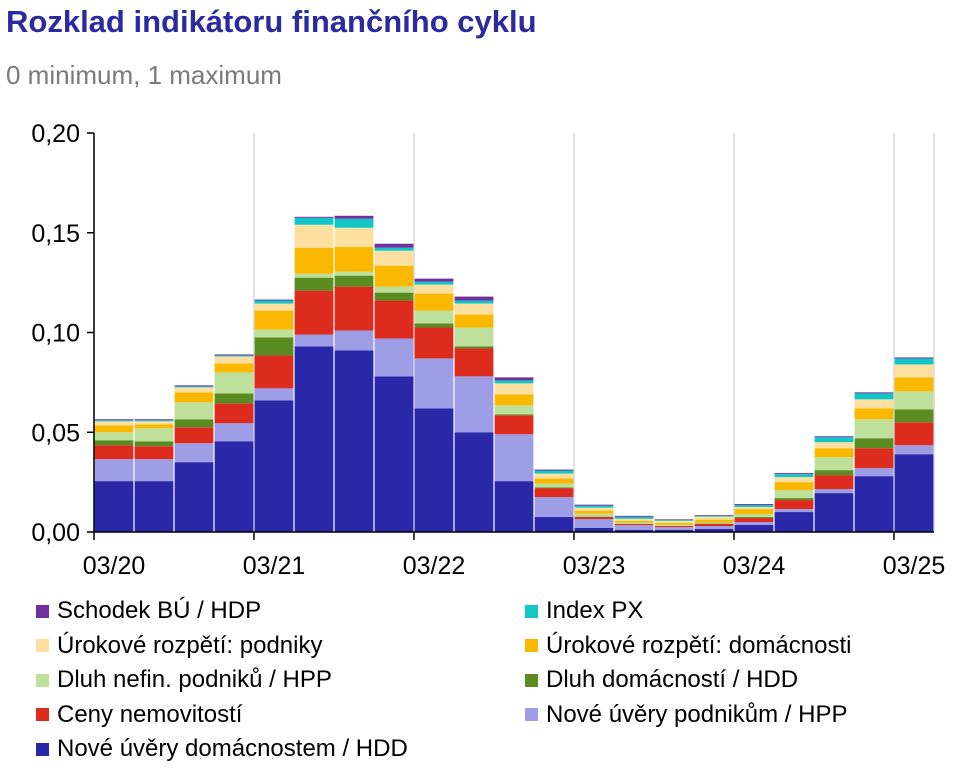 This screenshot has width=956, height=773. I want to click on y-tick-label: 0,20, so click(55, 134).